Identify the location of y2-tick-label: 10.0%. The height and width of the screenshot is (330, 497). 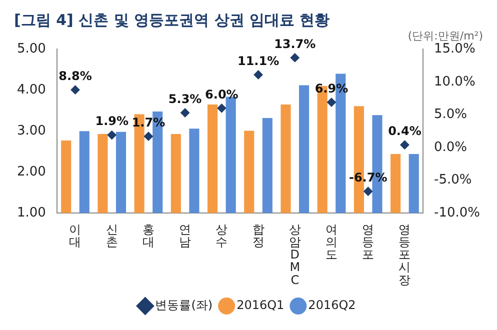
(455, 82).